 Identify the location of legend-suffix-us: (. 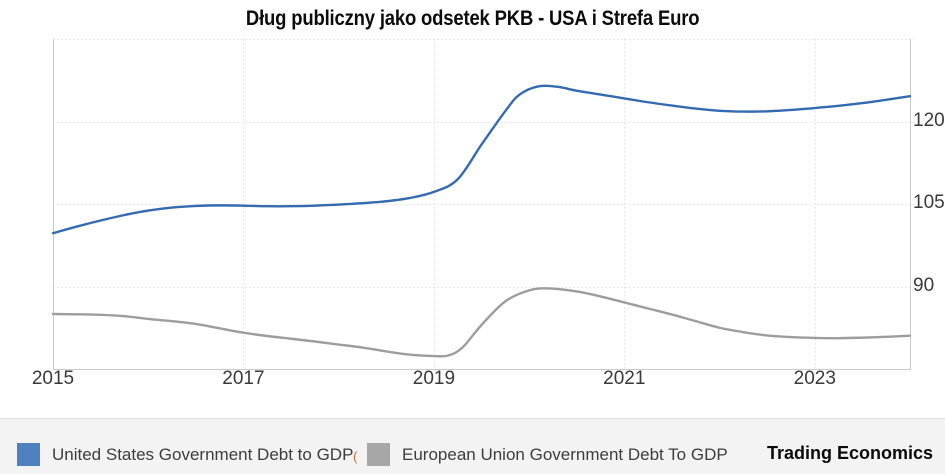
(355, 456).